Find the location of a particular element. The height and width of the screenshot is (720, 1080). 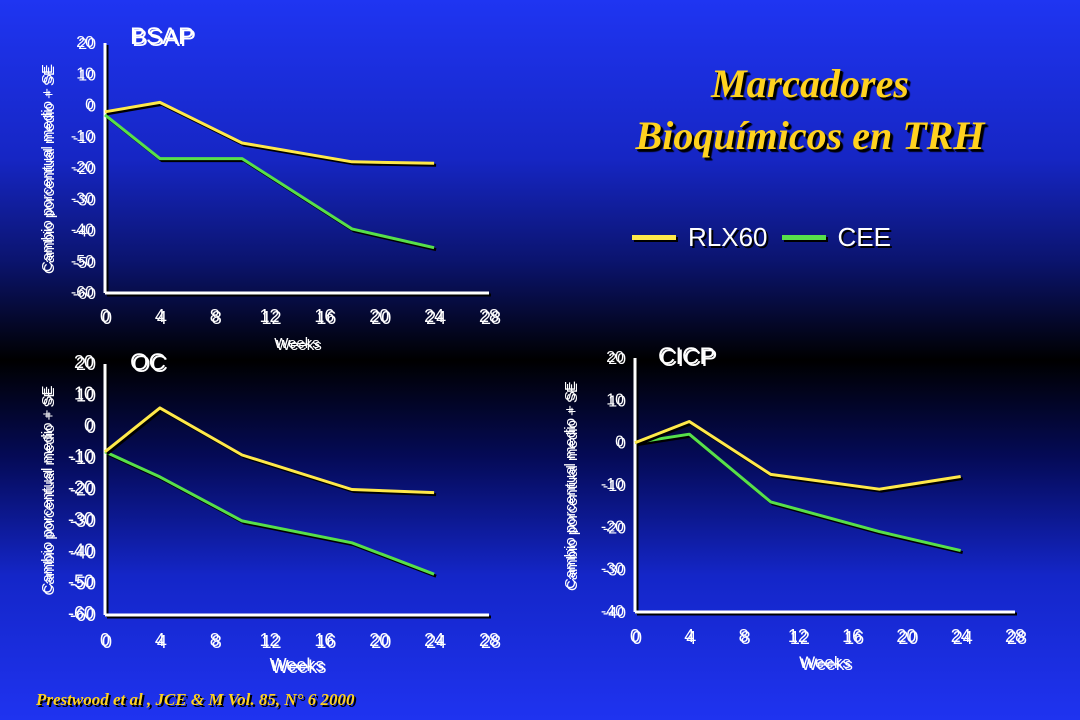

series-line-shadow-cee is located at coordinates (271, 515).